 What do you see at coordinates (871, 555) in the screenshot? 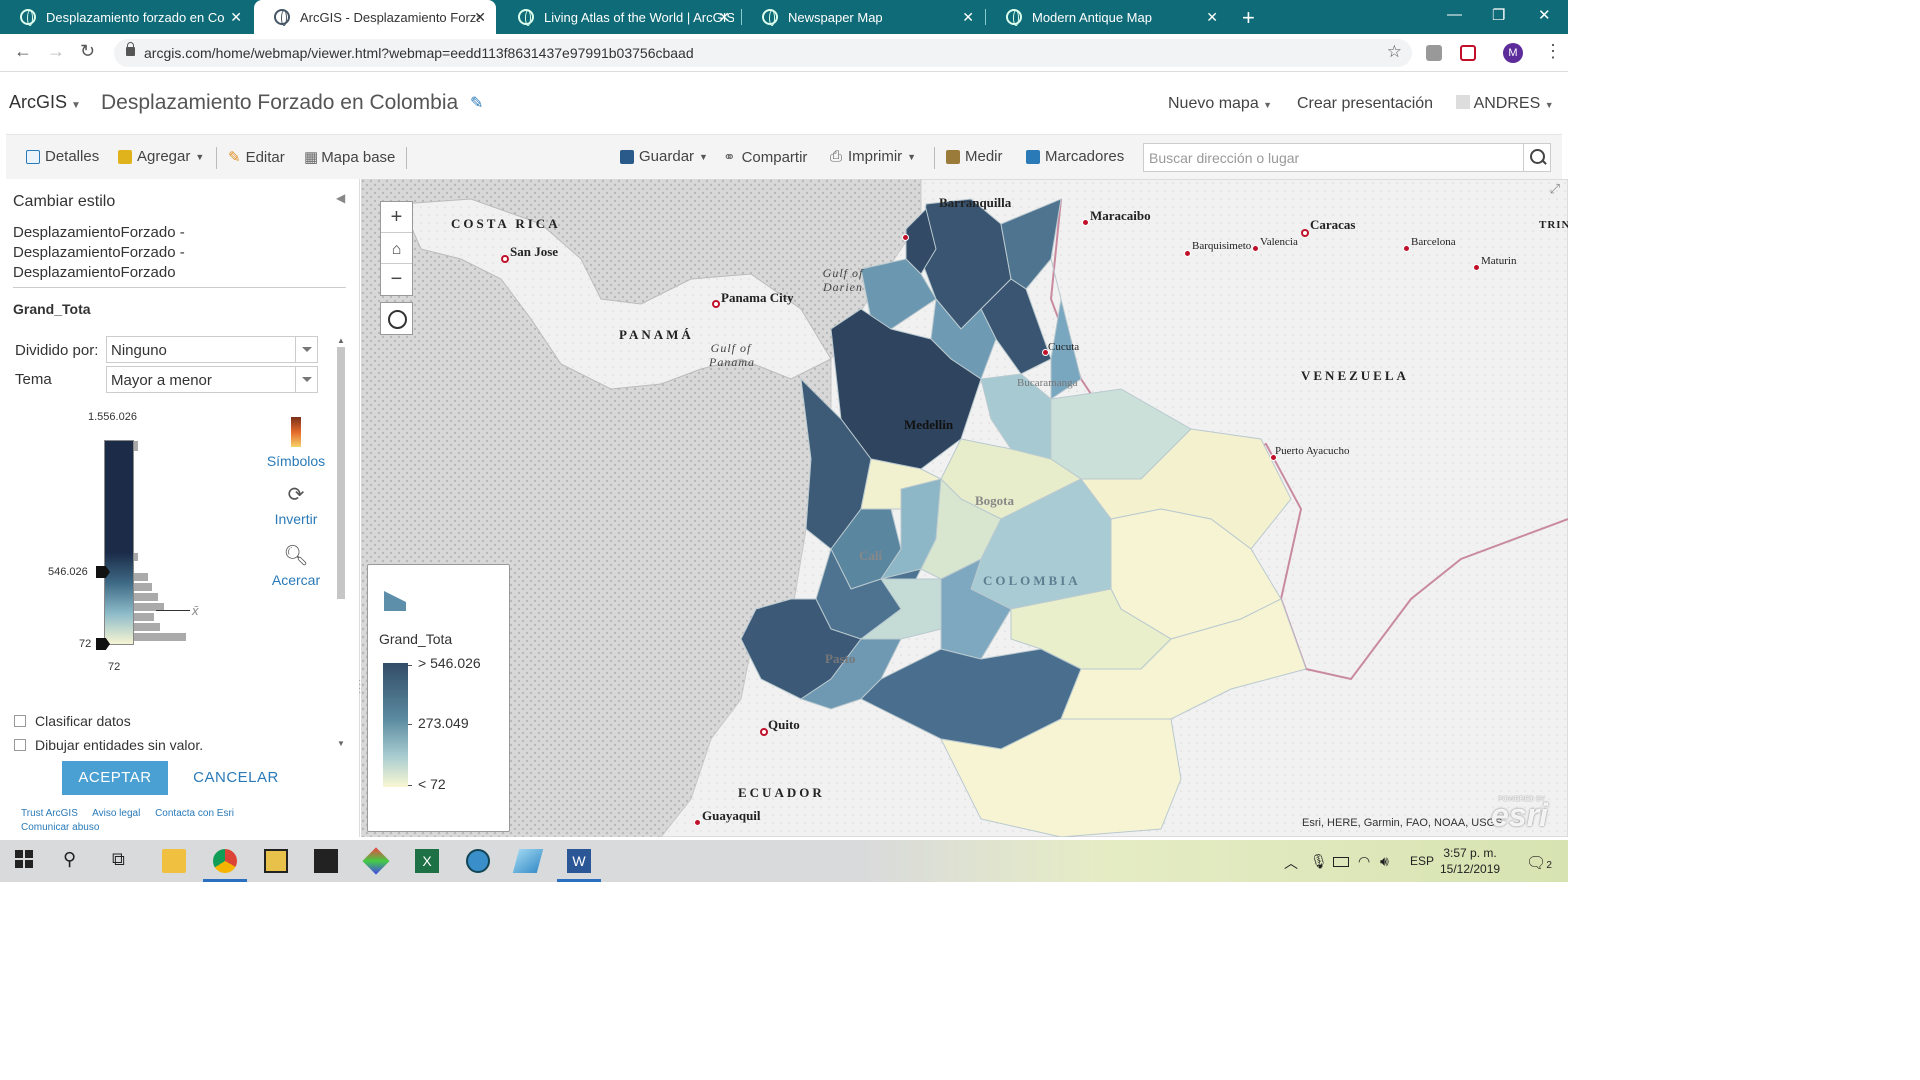
I see `city-label: Cali` at bounding box center [871, 555].